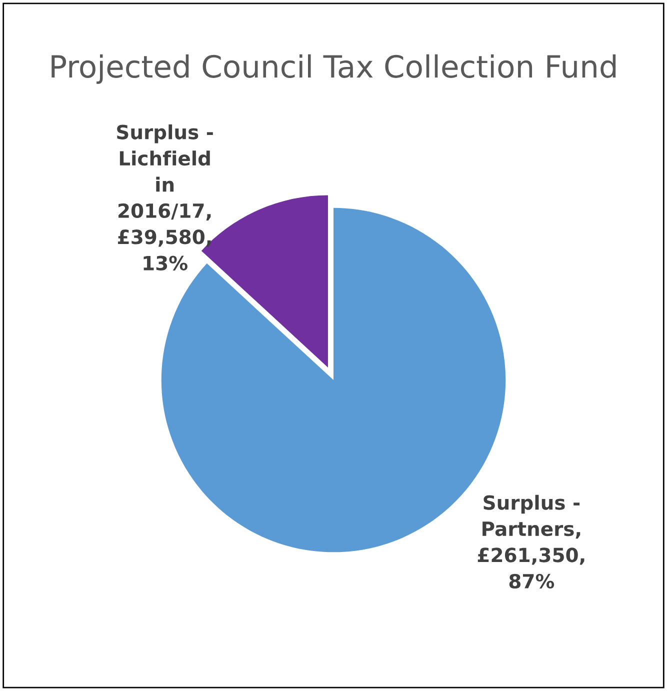  What do you see at coordinates (165, 197) in the screenshot?
I see `slice-label: Surplus - Lichfield in 2016/17, £39,580, 13%` at bounding box center [165, 197].